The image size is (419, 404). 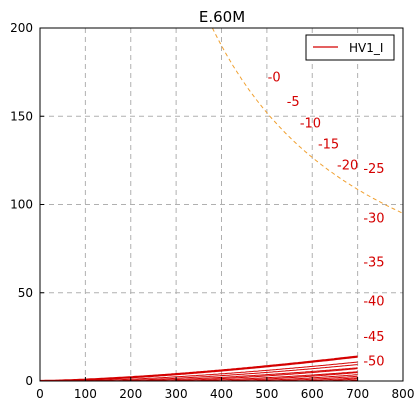 I want to click on x-tick-label: 300, so click(x=176, y=394).